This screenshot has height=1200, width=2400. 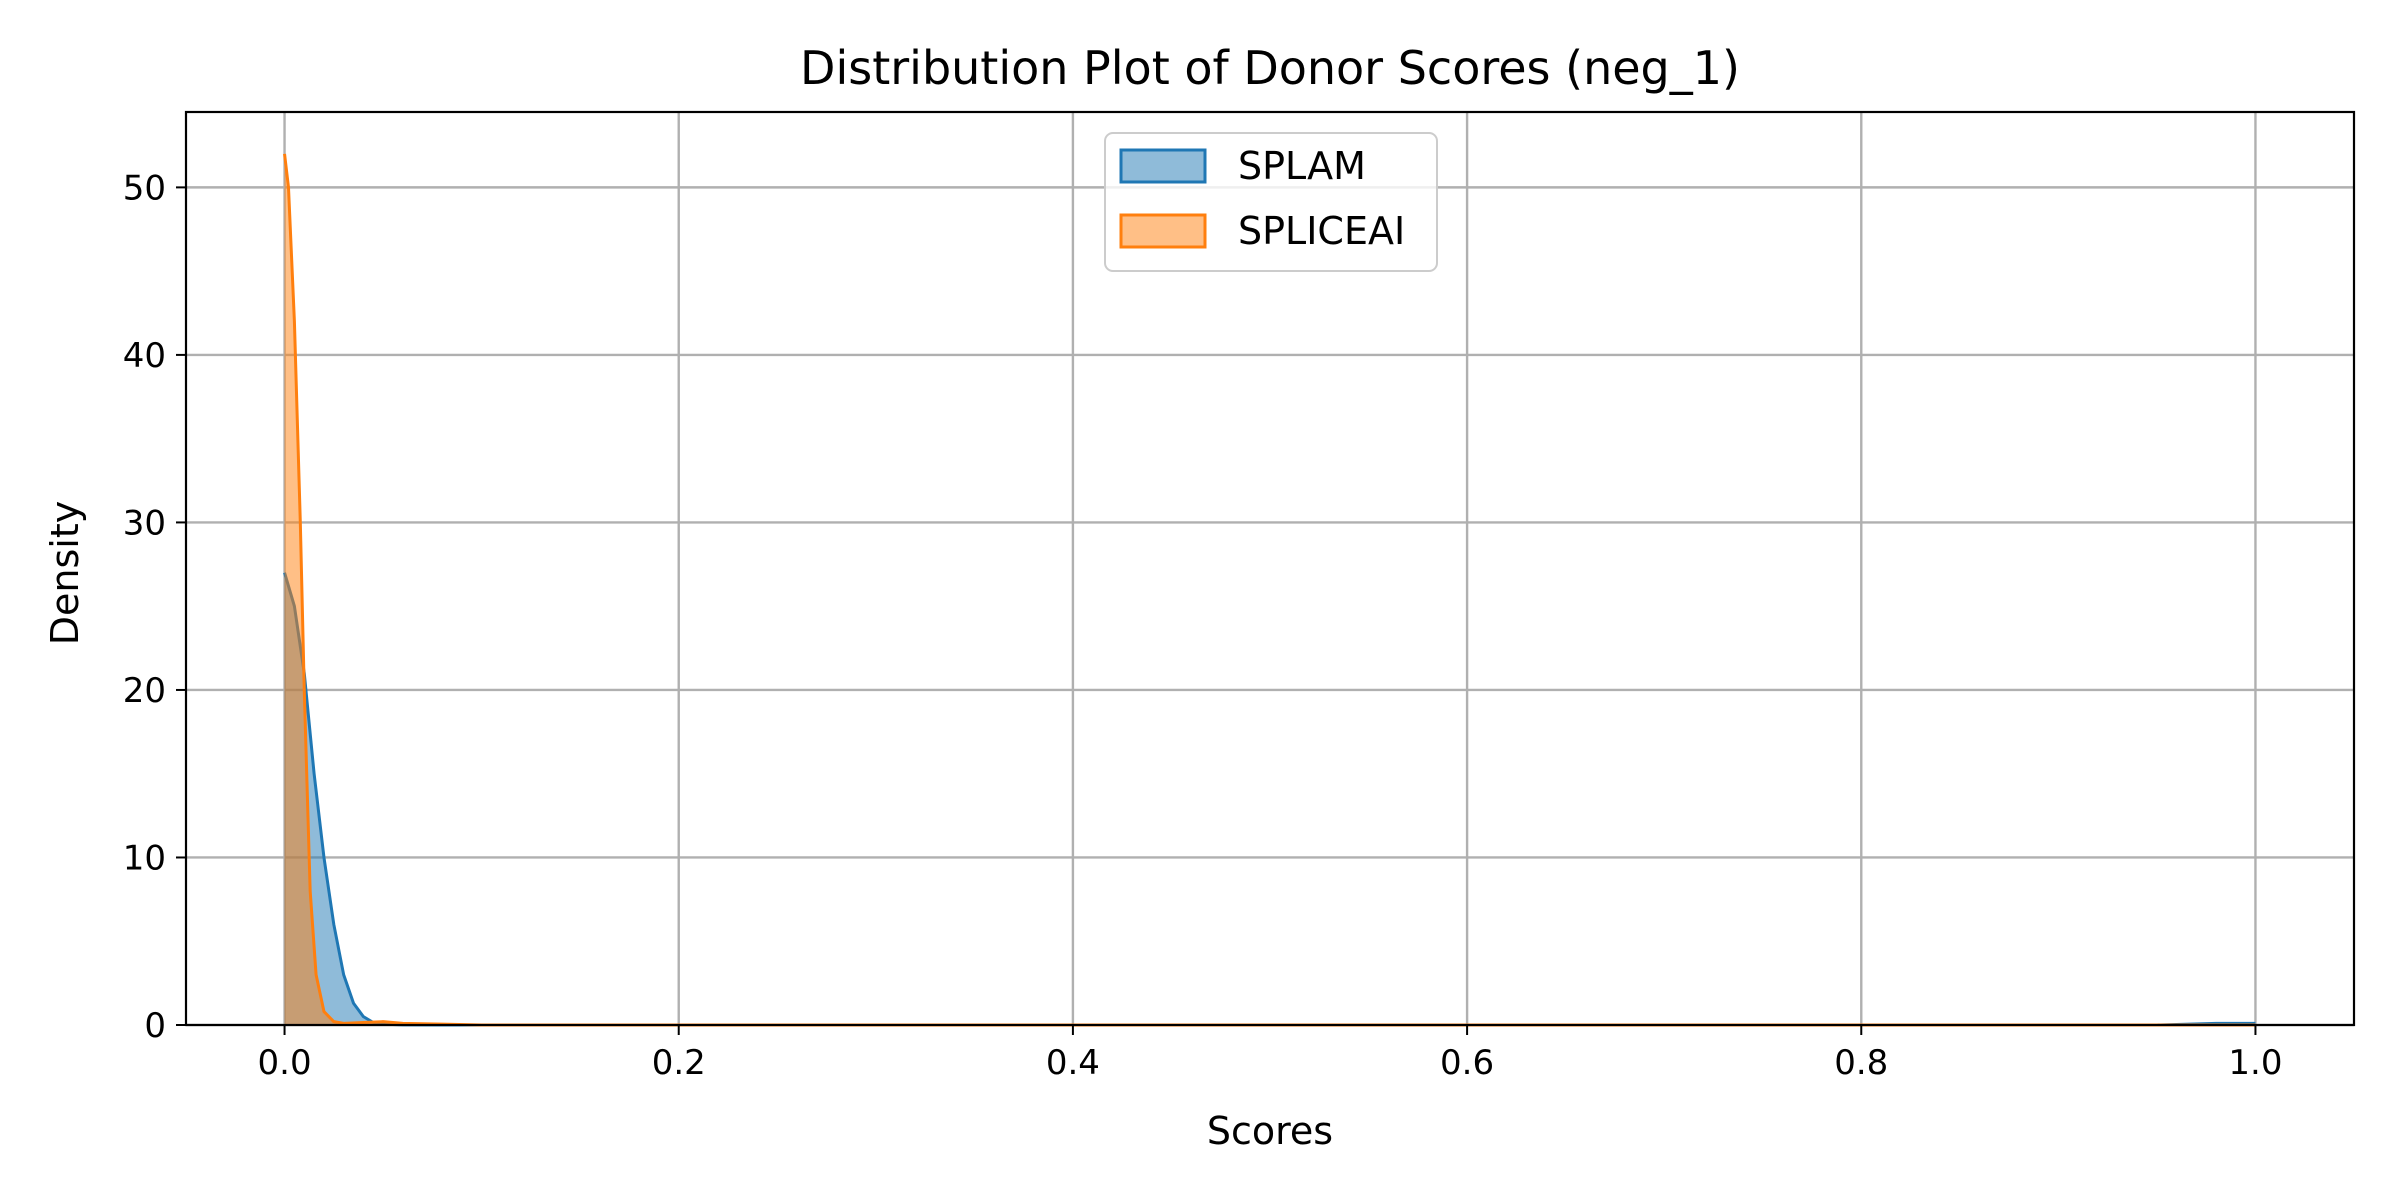 What do you see at coordinates (1861, 1063) in the screenshot?
I see `x-tick-label: 0.8` at bounding box center [1861, 1063].